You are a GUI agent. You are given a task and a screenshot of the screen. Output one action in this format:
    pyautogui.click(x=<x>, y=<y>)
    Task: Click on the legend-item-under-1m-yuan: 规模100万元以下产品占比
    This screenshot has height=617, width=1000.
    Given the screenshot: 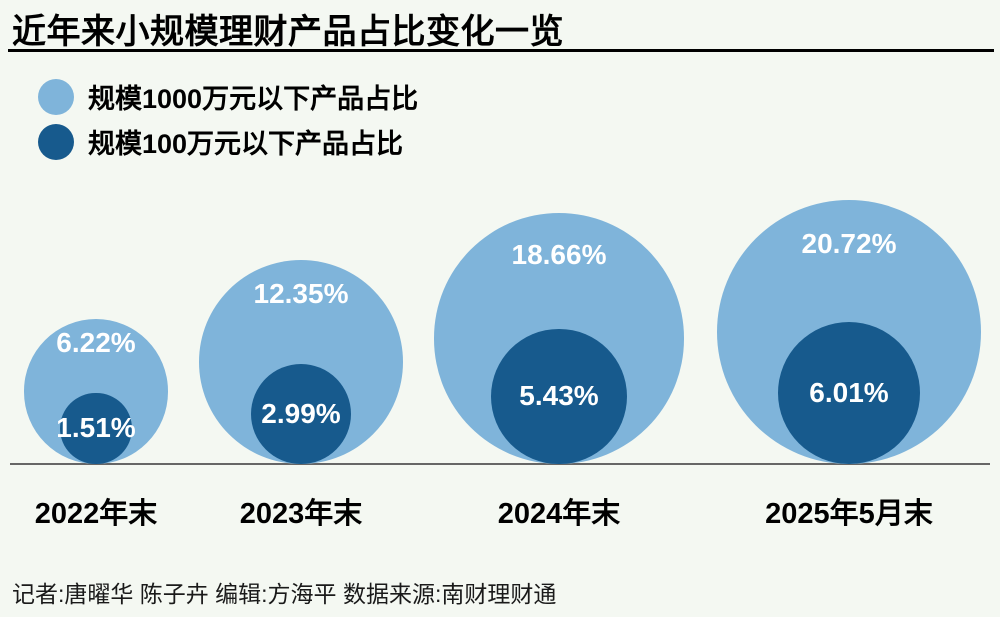 What is the action you would take?
    pyautogui.click(x=228, y=141)
    